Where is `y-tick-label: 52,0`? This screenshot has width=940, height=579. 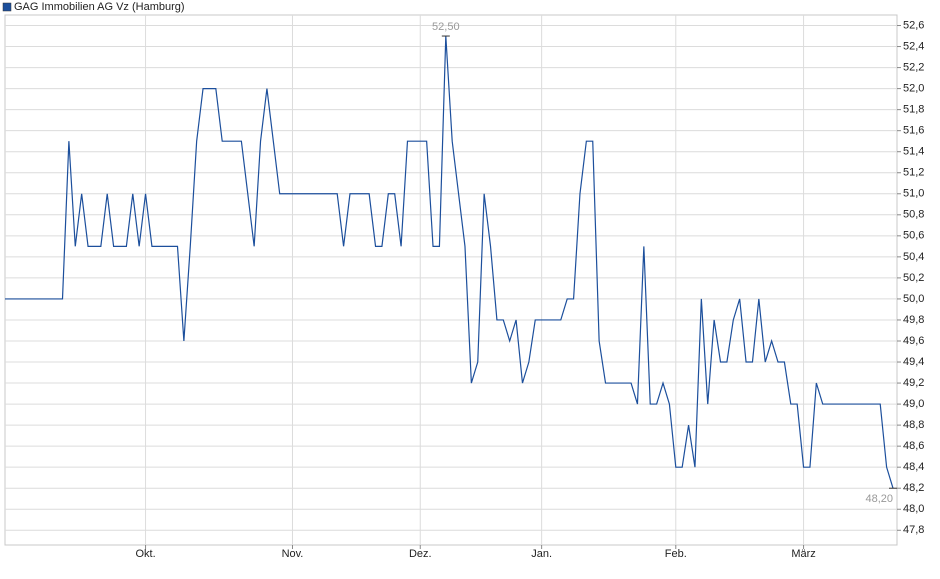
y-tick-label: 52,0 is located at coordinates (913, 89).